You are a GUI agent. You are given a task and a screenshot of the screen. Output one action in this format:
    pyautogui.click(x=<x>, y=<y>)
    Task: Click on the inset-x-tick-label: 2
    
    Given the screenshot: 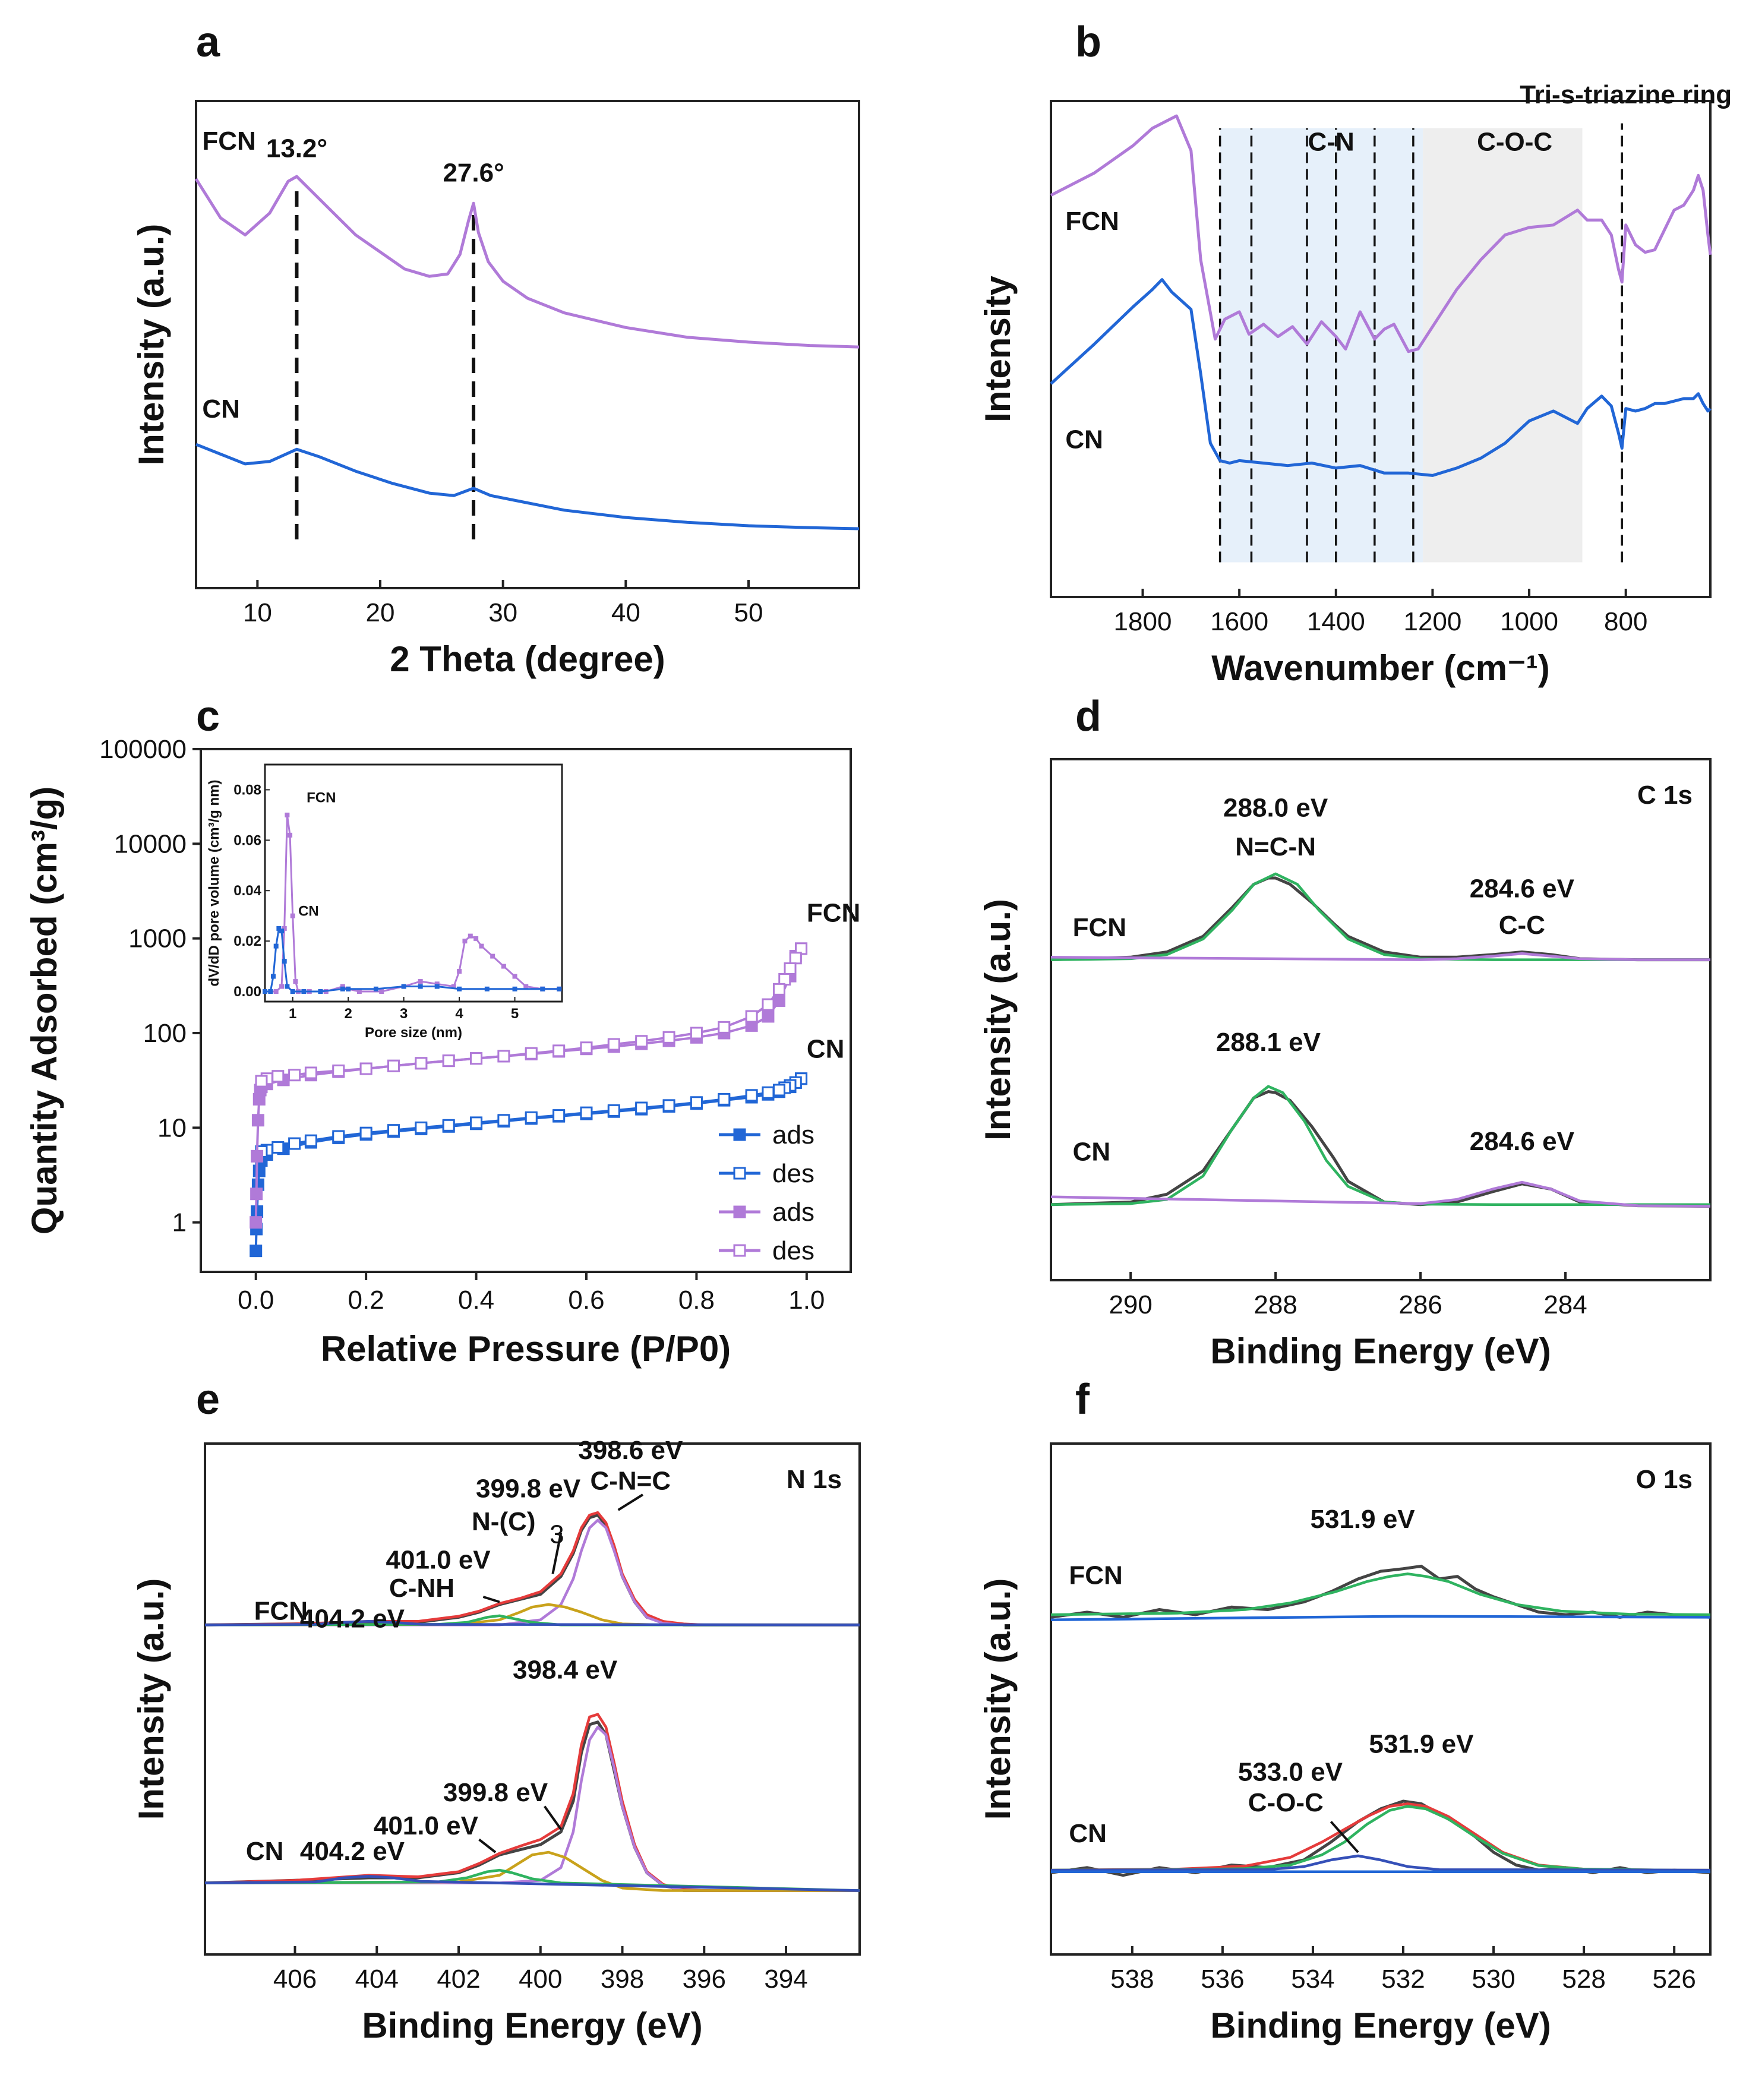 What is the action you would take?
    pyautogui.click(x=349, y=1014)
    